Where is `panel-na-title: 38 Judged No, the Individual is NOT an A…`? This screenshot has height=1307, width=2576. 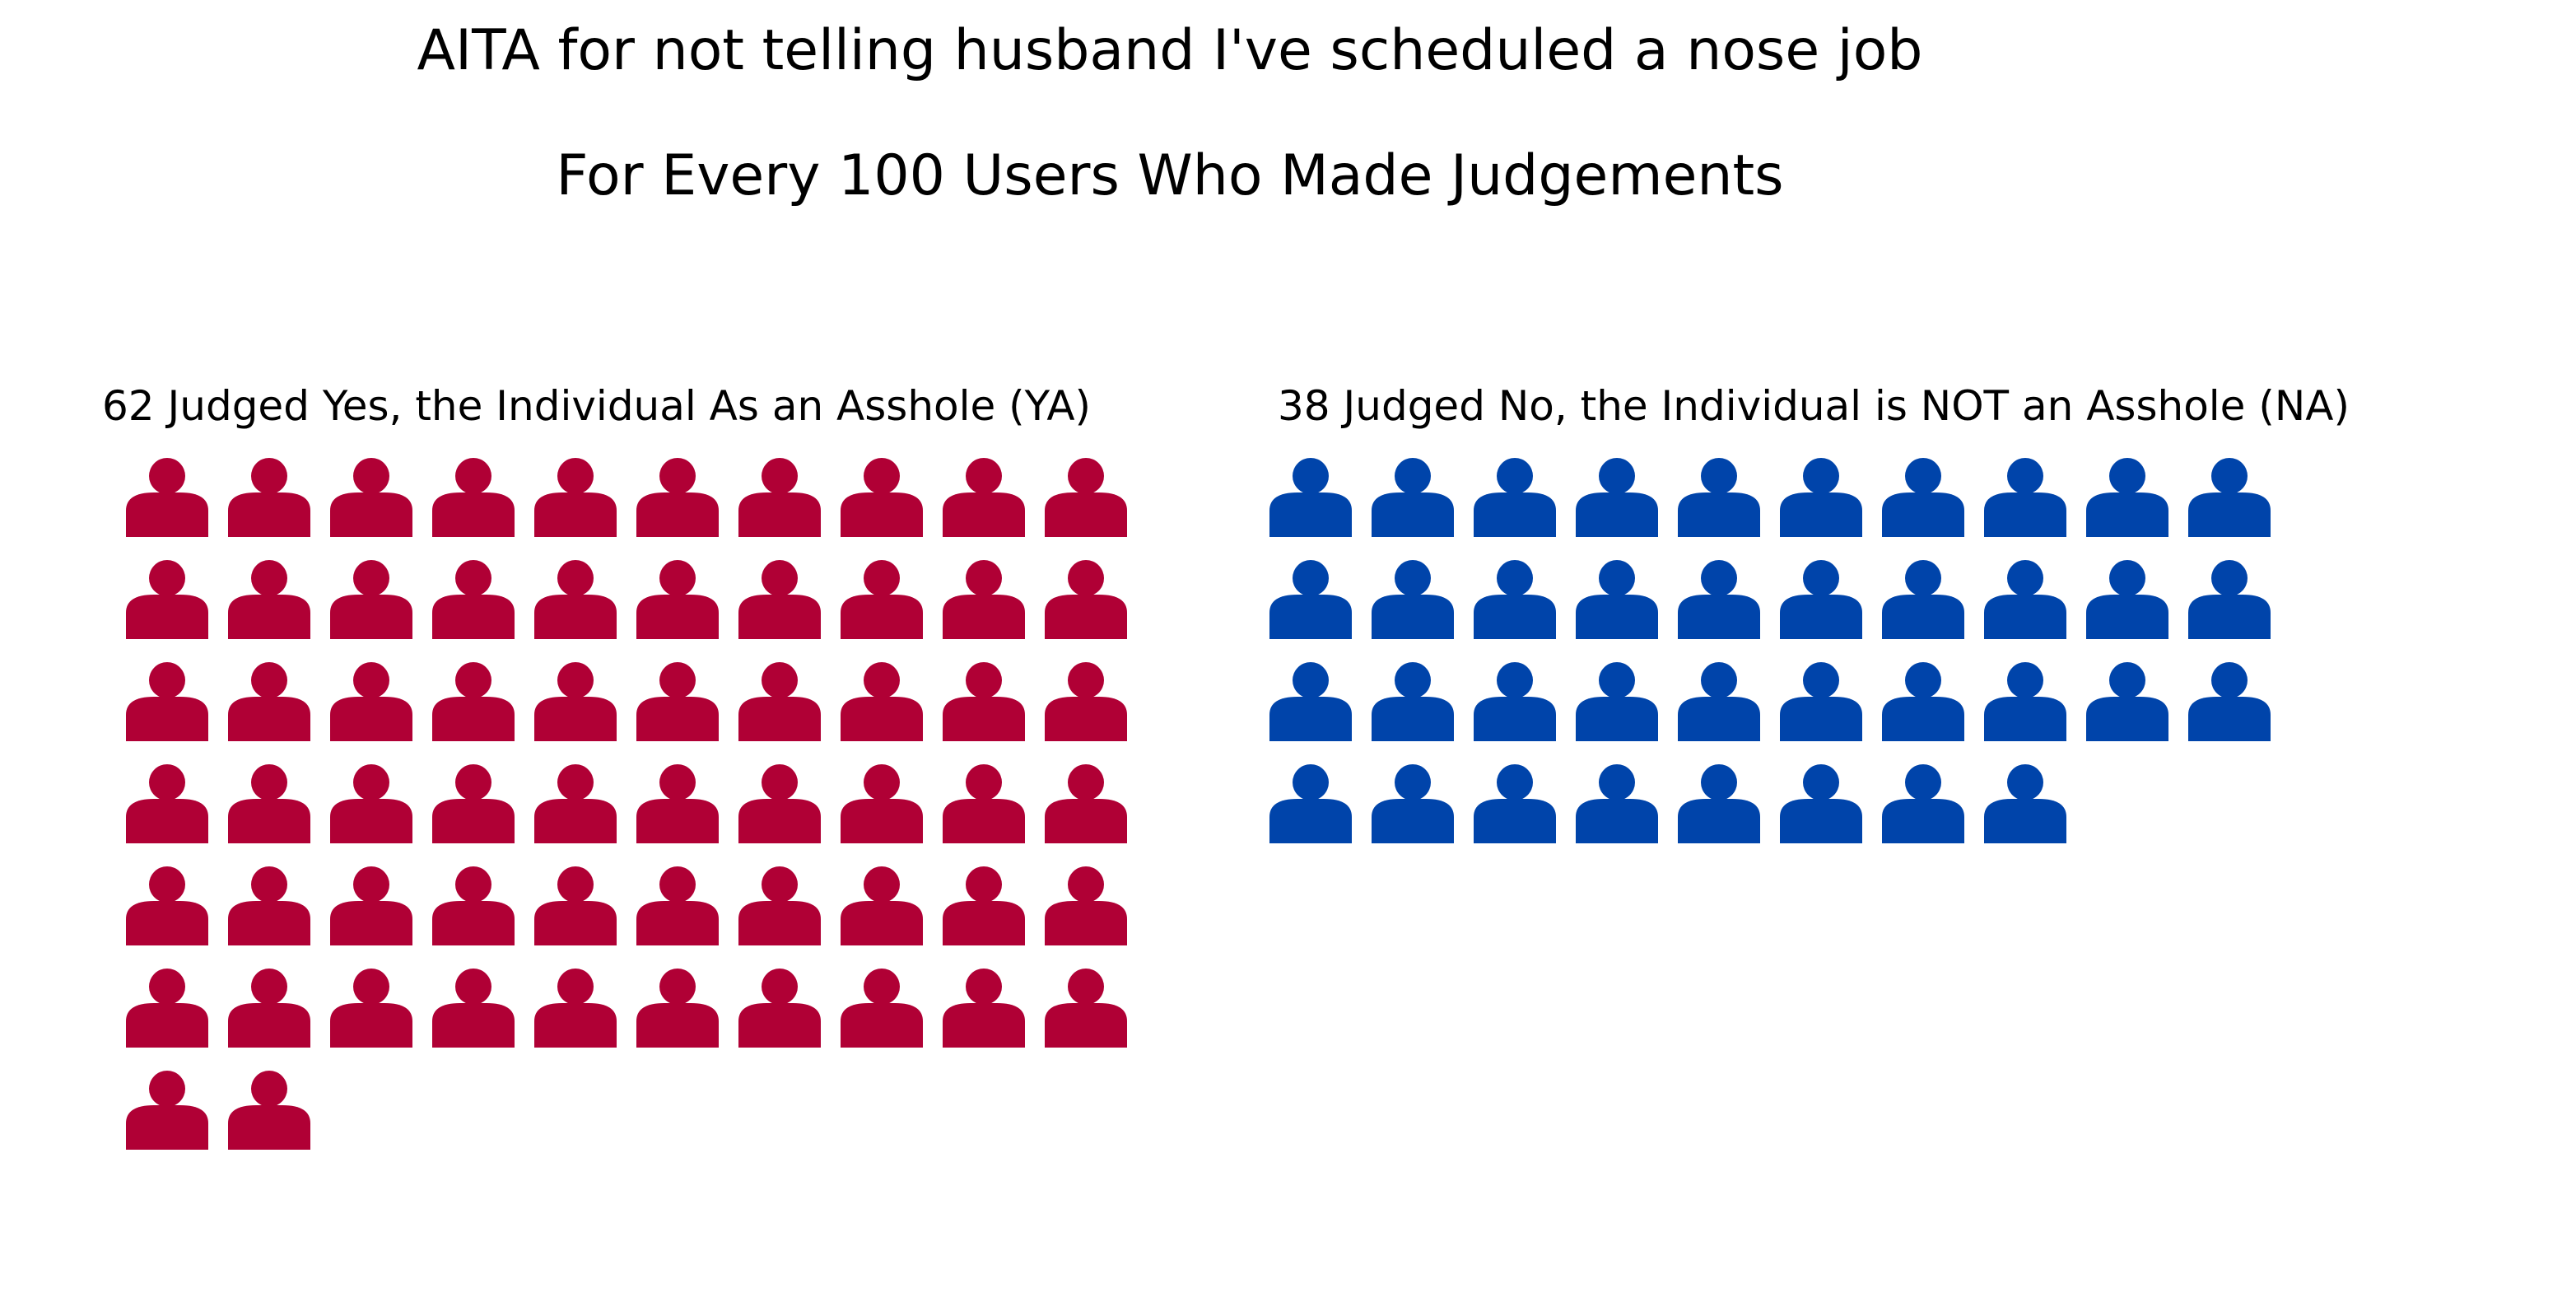
panel-na-title: 38 Judged No, the Individual is NOT an A… is located at coordinates (1814, 406).